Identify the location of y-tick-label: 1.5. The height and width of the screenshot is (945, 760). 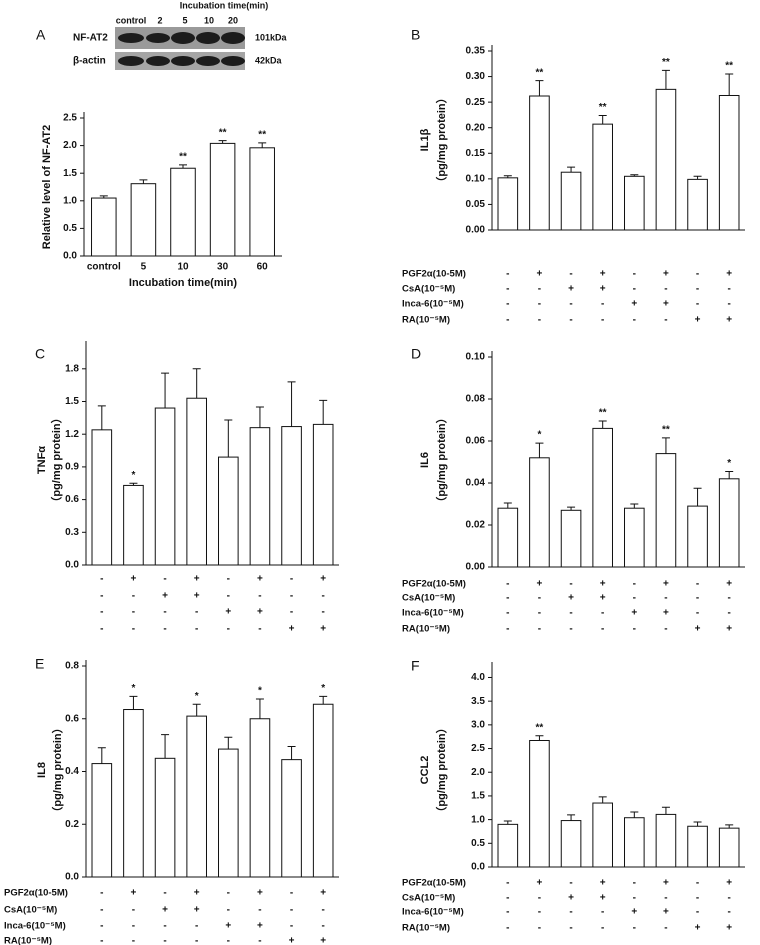
(478, 796).